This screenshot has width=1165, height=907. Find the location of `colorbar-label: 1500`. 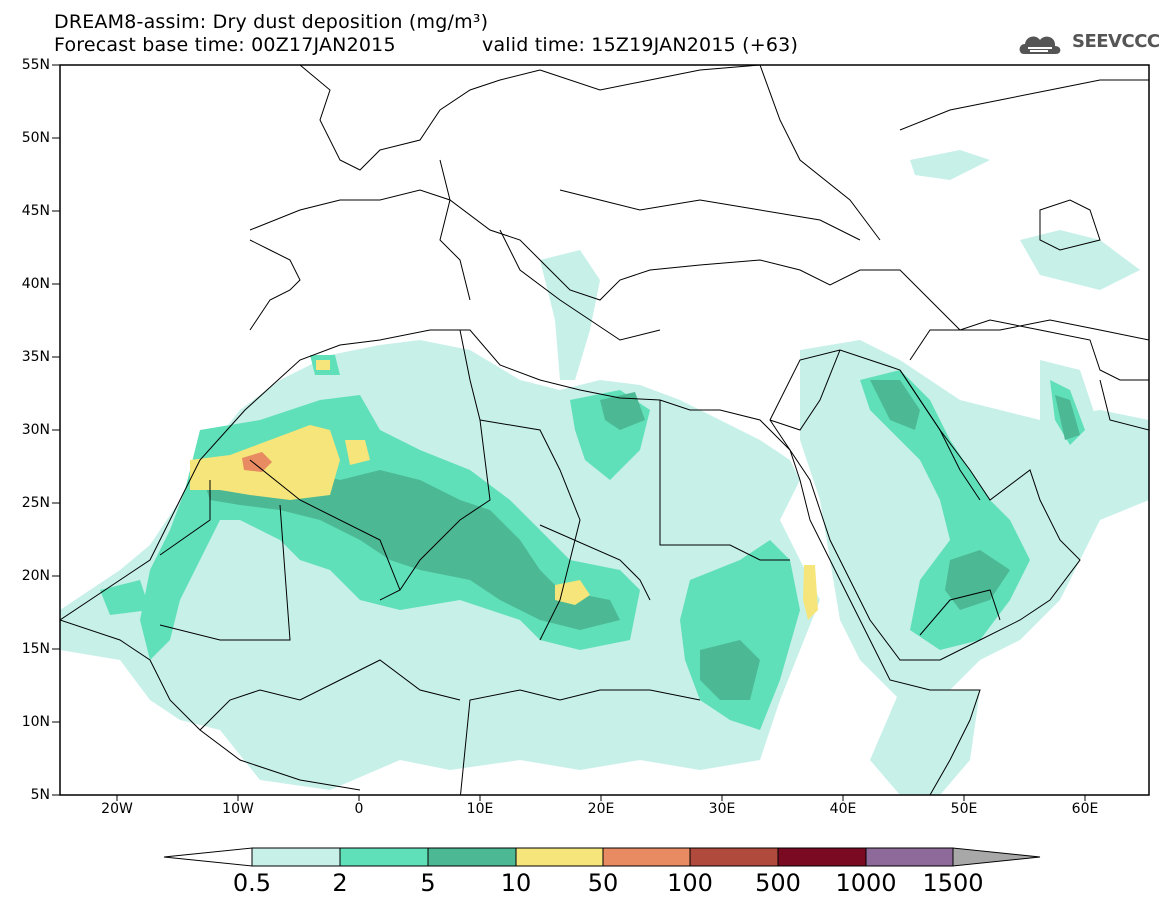

colorbar-label: 1500 is located at coordinates (953, 883).